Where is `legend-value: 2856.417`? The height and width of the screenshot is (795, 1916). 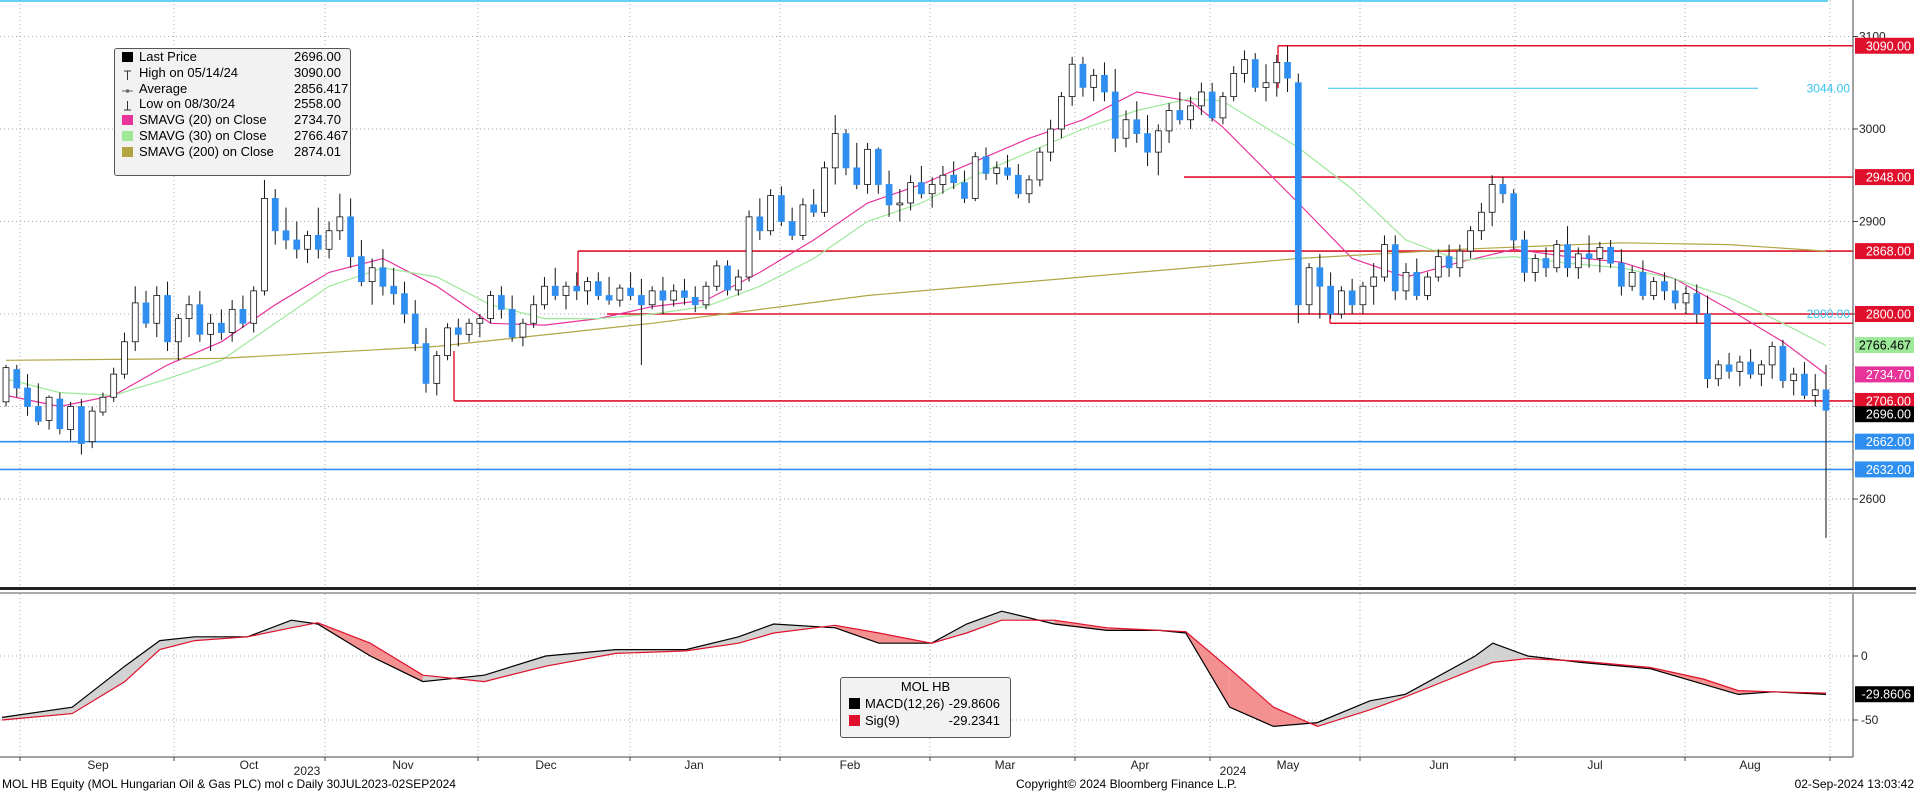
legend-value: 2856.417 is located at coordinates (321, 88).